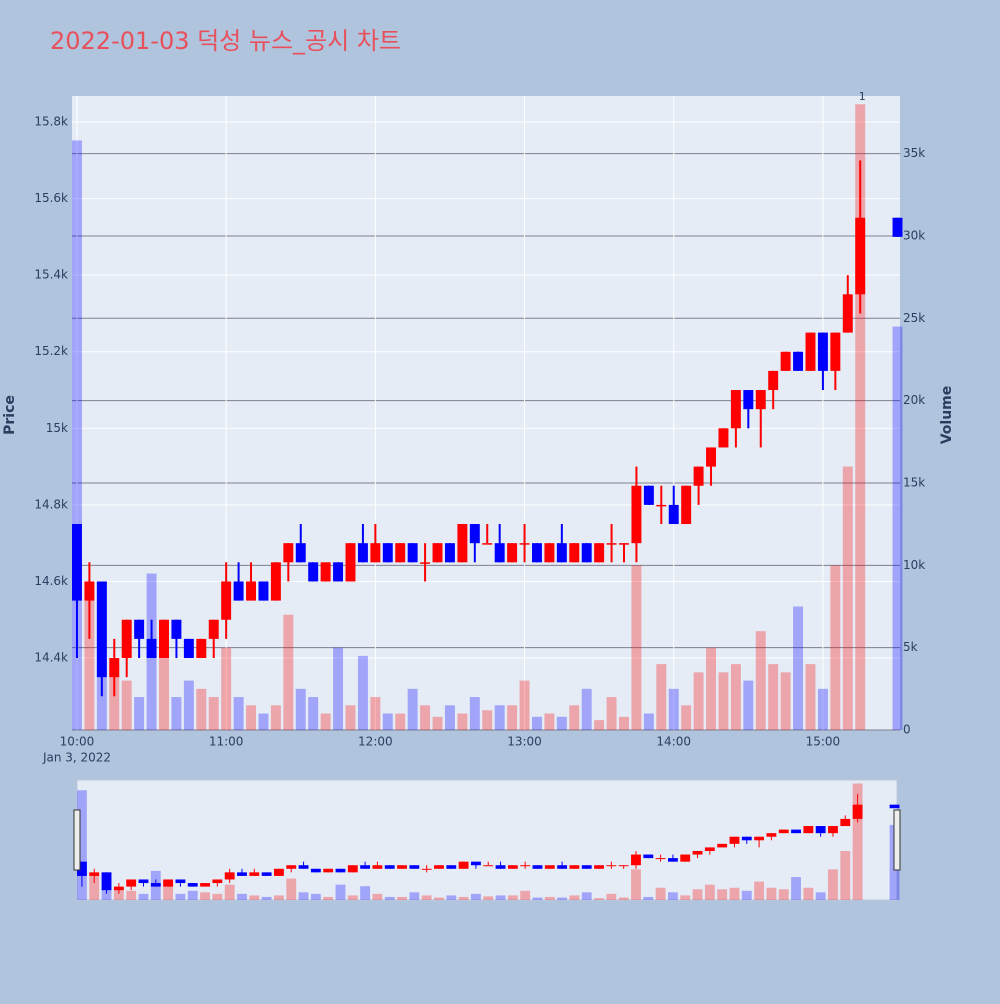  Describe the element at coordinates (907, 730) in the screenshot. I see `y2-tick-label: 0` at that location.